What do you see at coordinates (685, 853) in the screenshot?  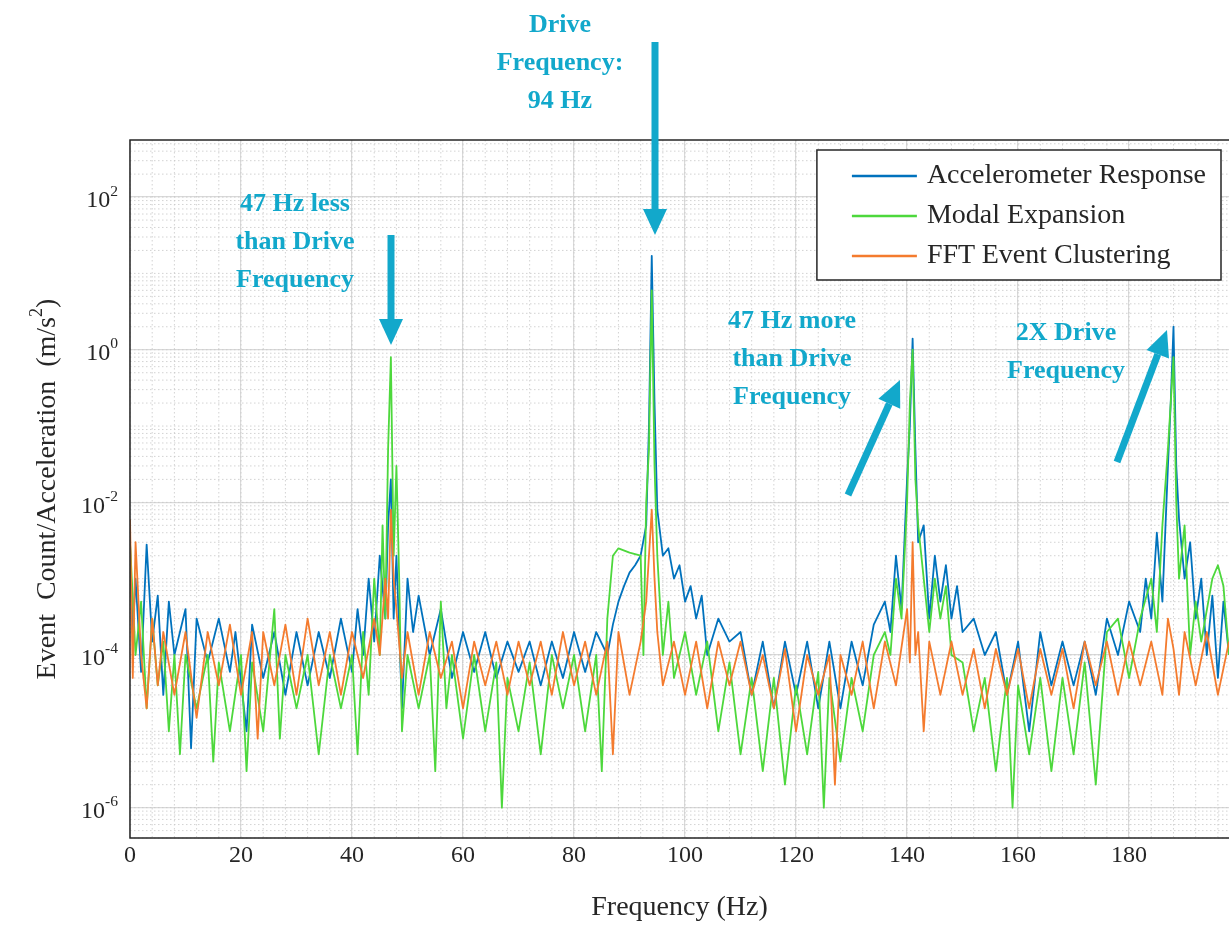 I see `x-tick-label: 100` at bounding box center [685, 853].